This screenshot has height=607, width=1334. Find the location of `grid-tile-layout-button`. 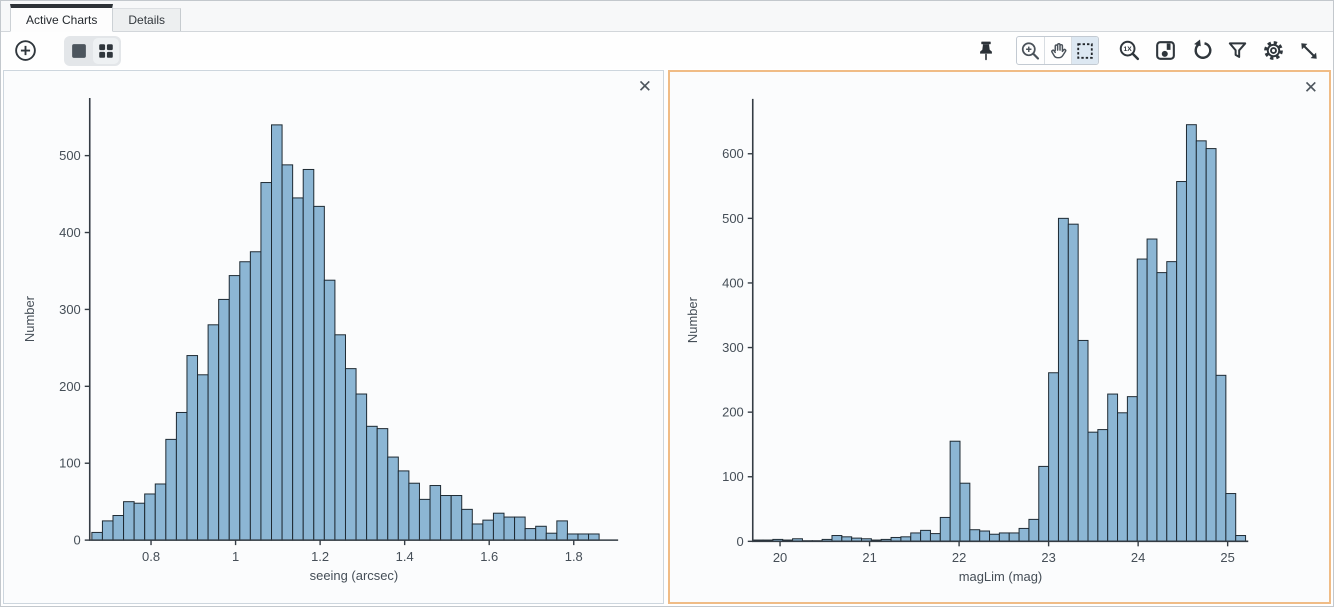

grid-tile-layout-button is located at coordinates (106, 50).